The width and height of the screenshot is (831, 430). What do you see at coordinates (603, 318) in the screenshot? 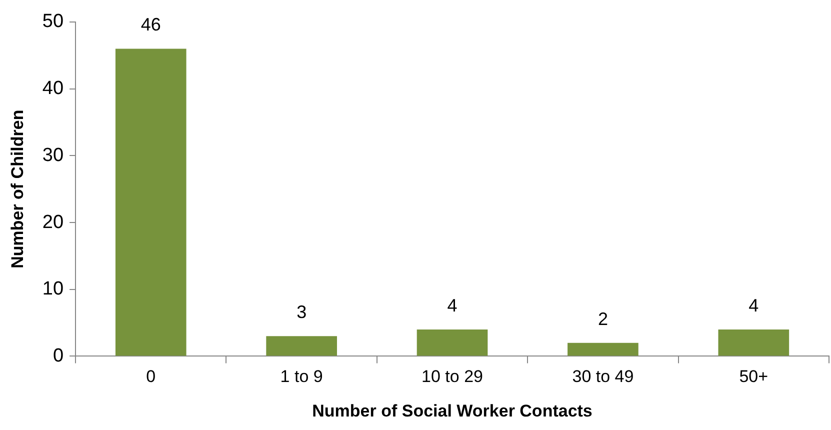
I see `data-label: 2` at bounding box center [603, 318].